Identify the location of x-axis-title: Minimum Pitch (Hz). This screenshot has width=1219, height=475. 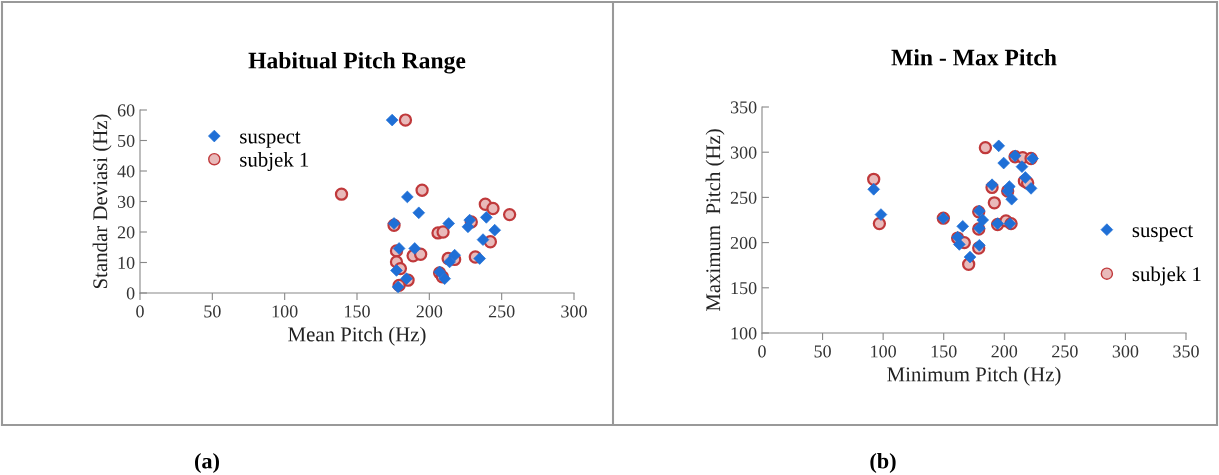
(974, 376).